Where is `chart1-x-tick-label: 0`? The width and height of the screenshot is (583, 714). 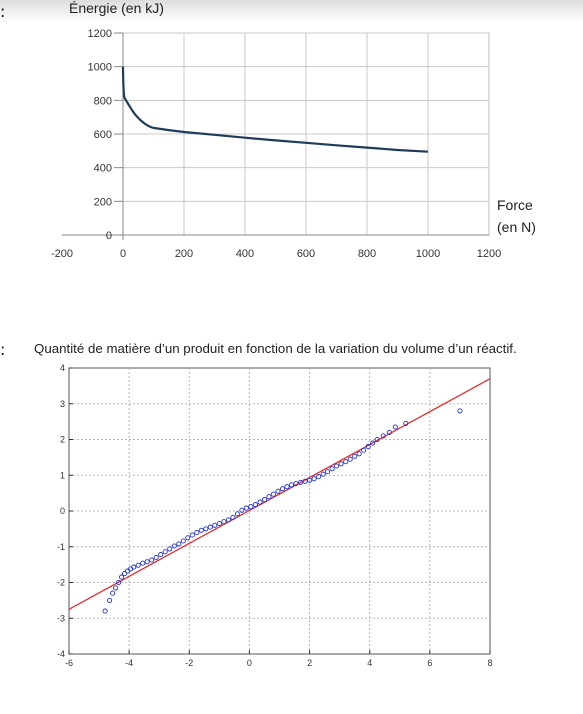 chart1-x-tick-label: 0 is located at coordinates (123, 254).